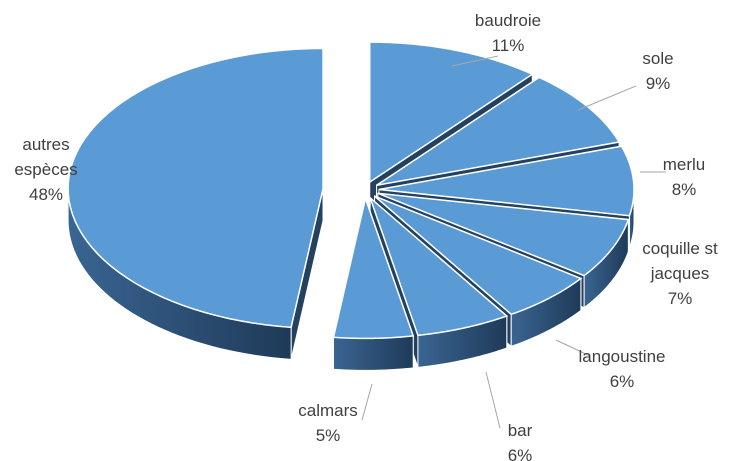  I want to click on category-label: coquille st jacques, so click(680, 261).